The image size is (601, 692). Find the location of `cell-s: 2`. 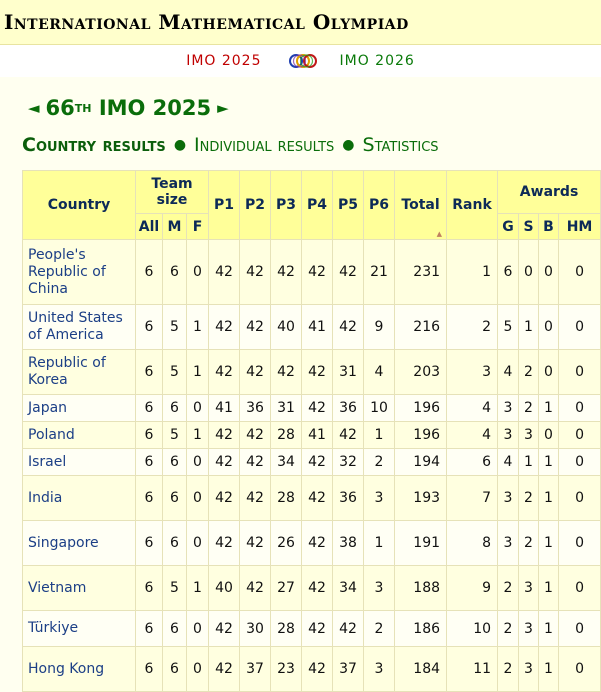

cell-s: 2 is located at coordinates (529, 372).